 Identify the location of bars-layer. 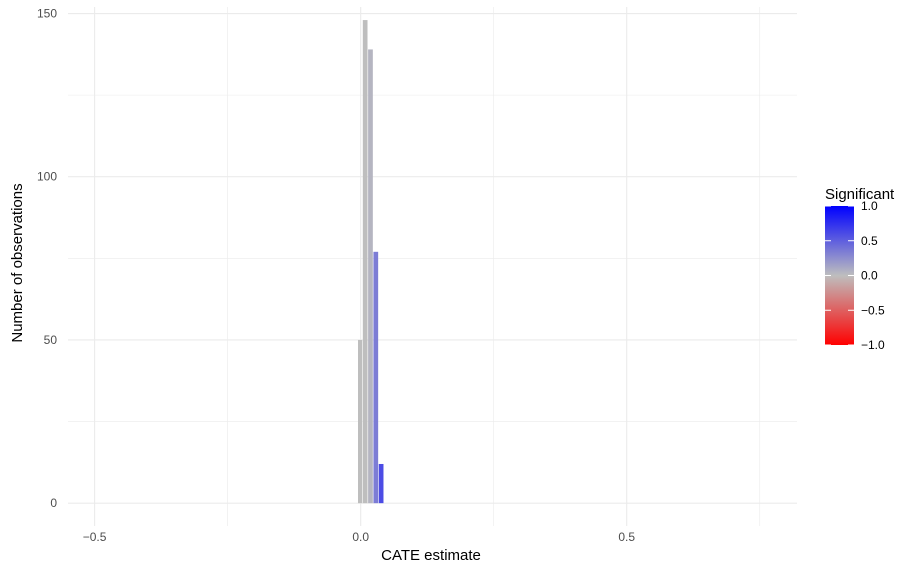
(371, 262).